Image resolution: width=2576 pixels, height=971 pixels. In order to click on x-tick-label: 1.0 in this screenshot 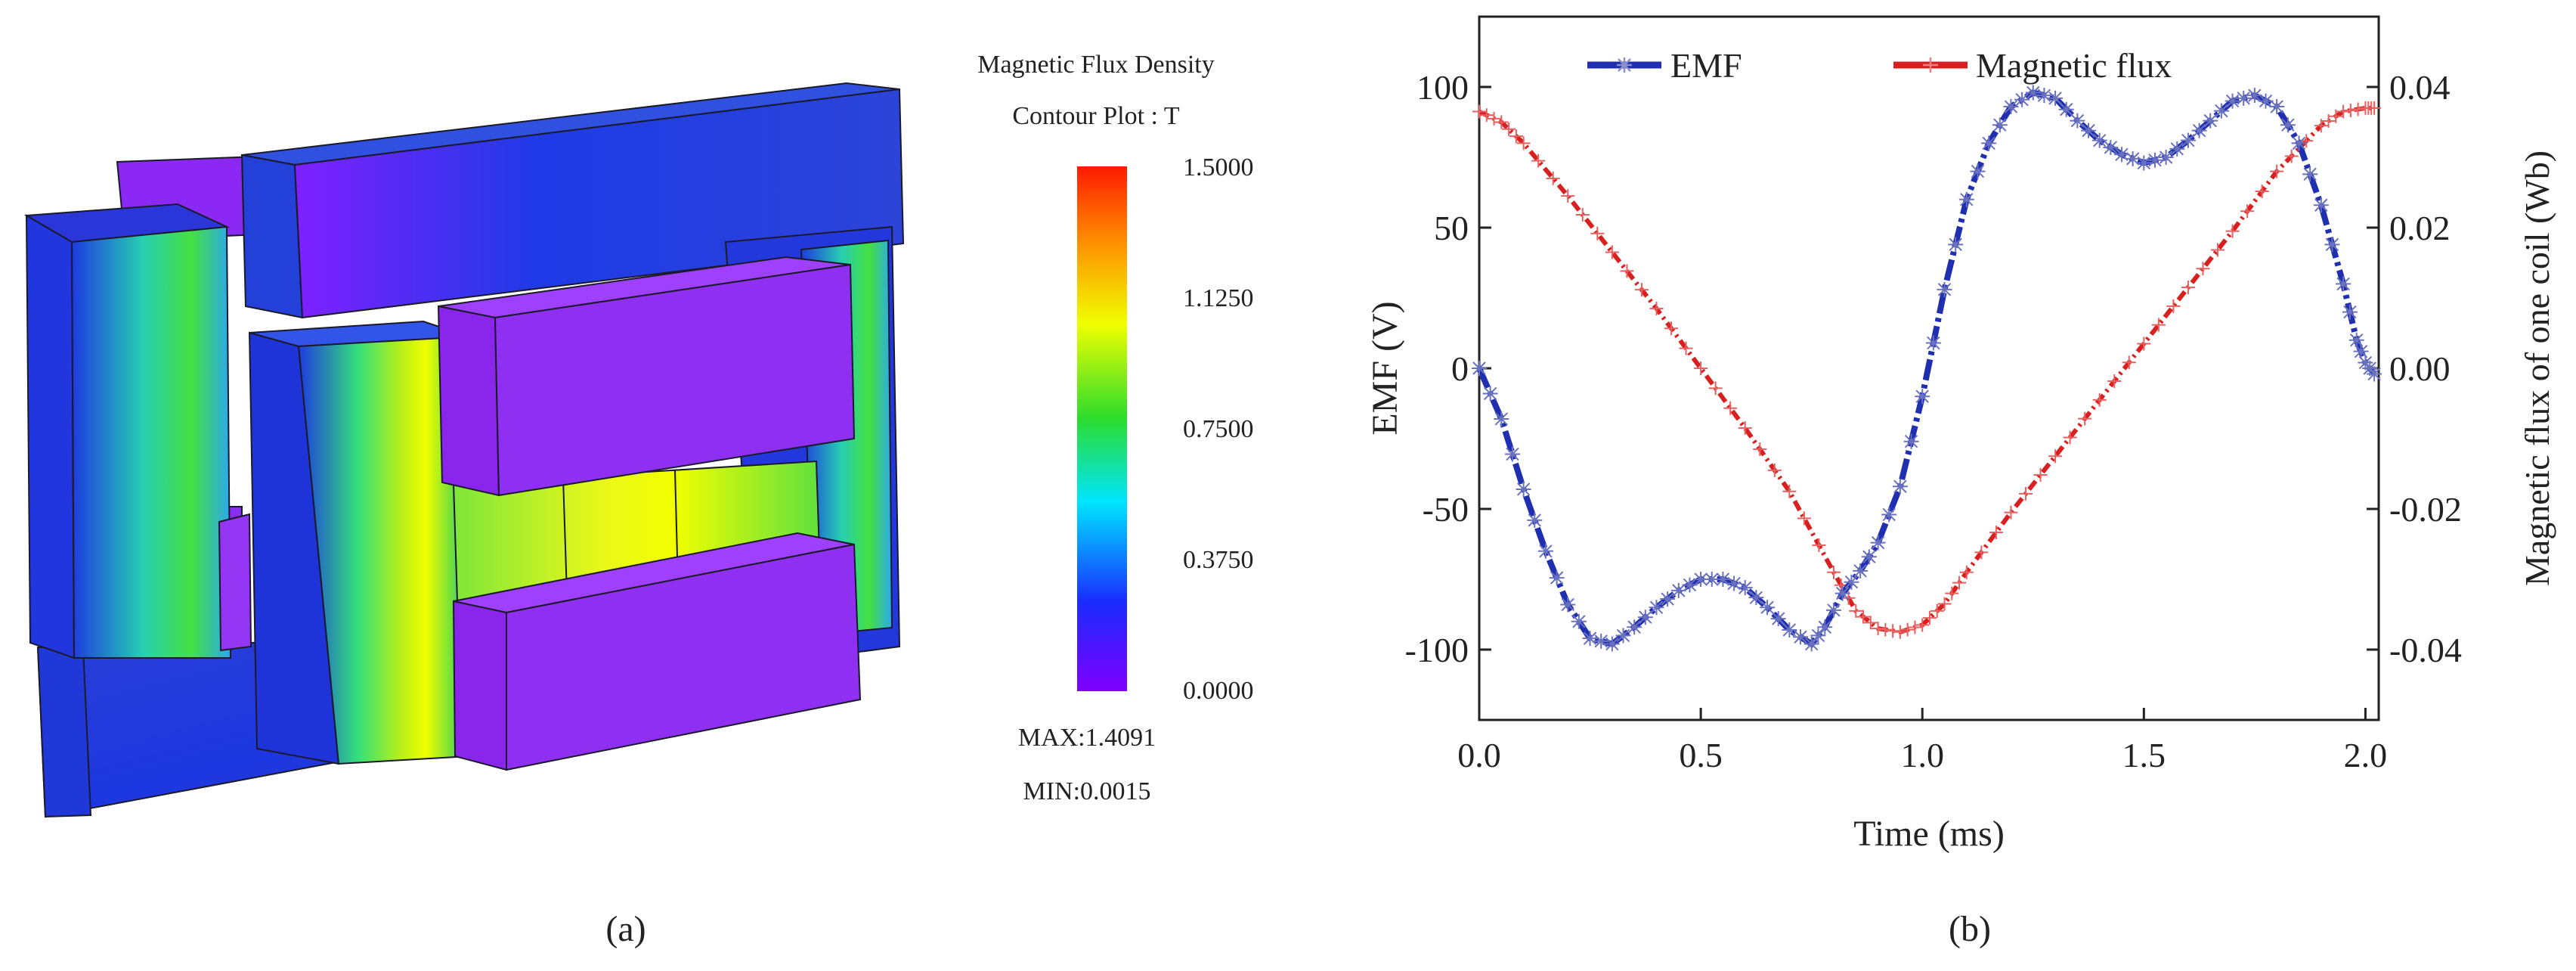, I will do `click(1922, 755)`.